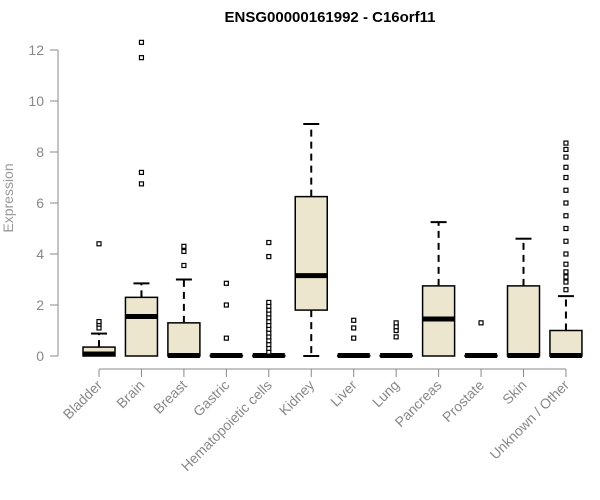 The image size is (600, 500). Describe the element at coordinates (40, 356) in the screenshot. I see `y-tick-label: 0` at that location.